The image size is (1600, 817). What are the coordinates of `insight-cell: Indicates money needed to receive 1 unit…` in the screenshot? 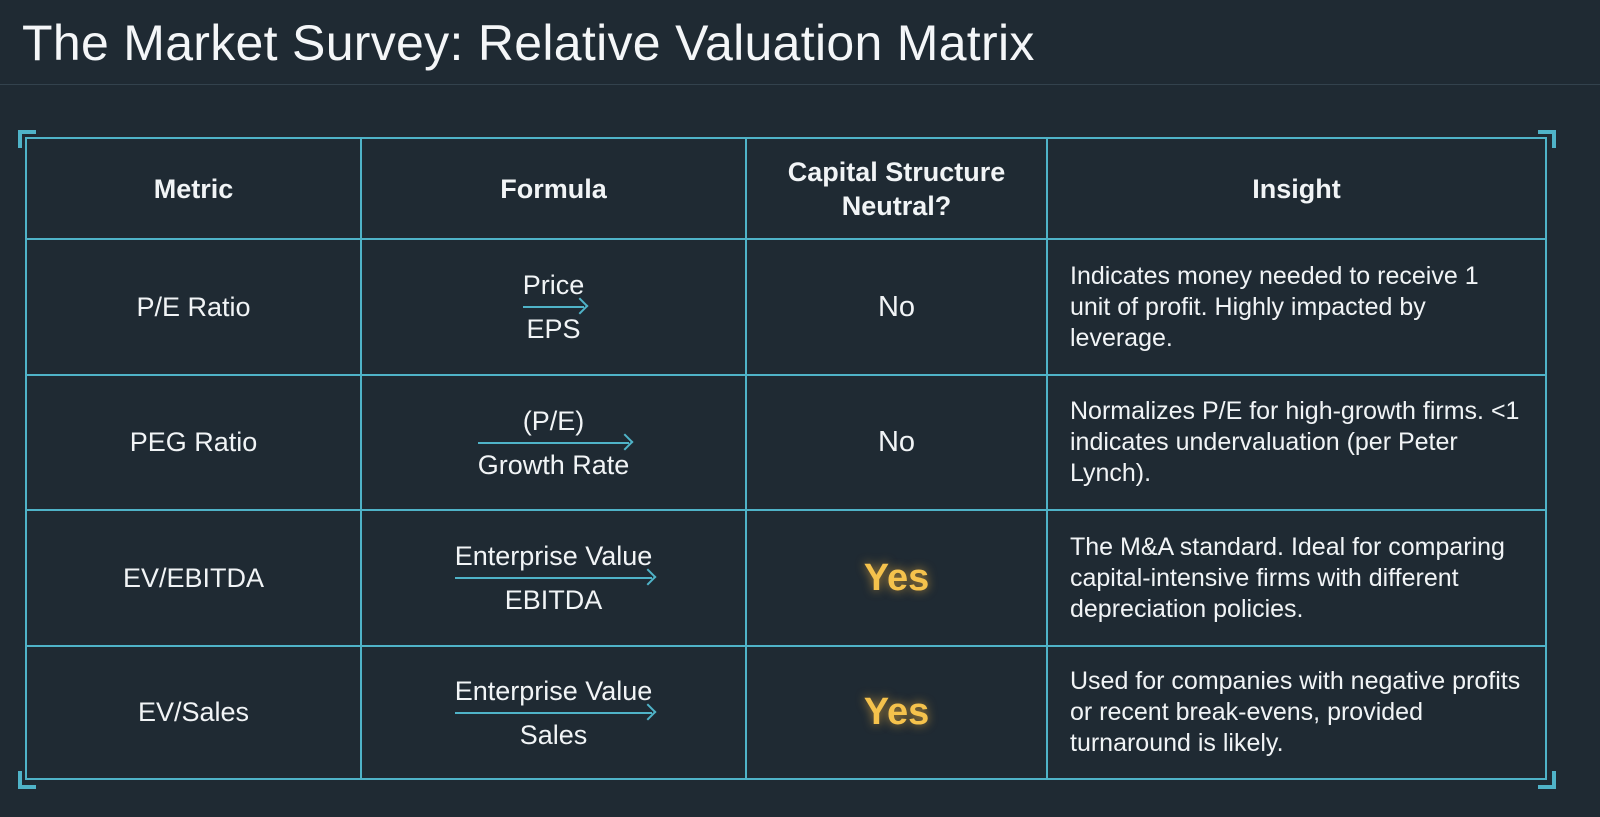 It's located at (1296, 307).